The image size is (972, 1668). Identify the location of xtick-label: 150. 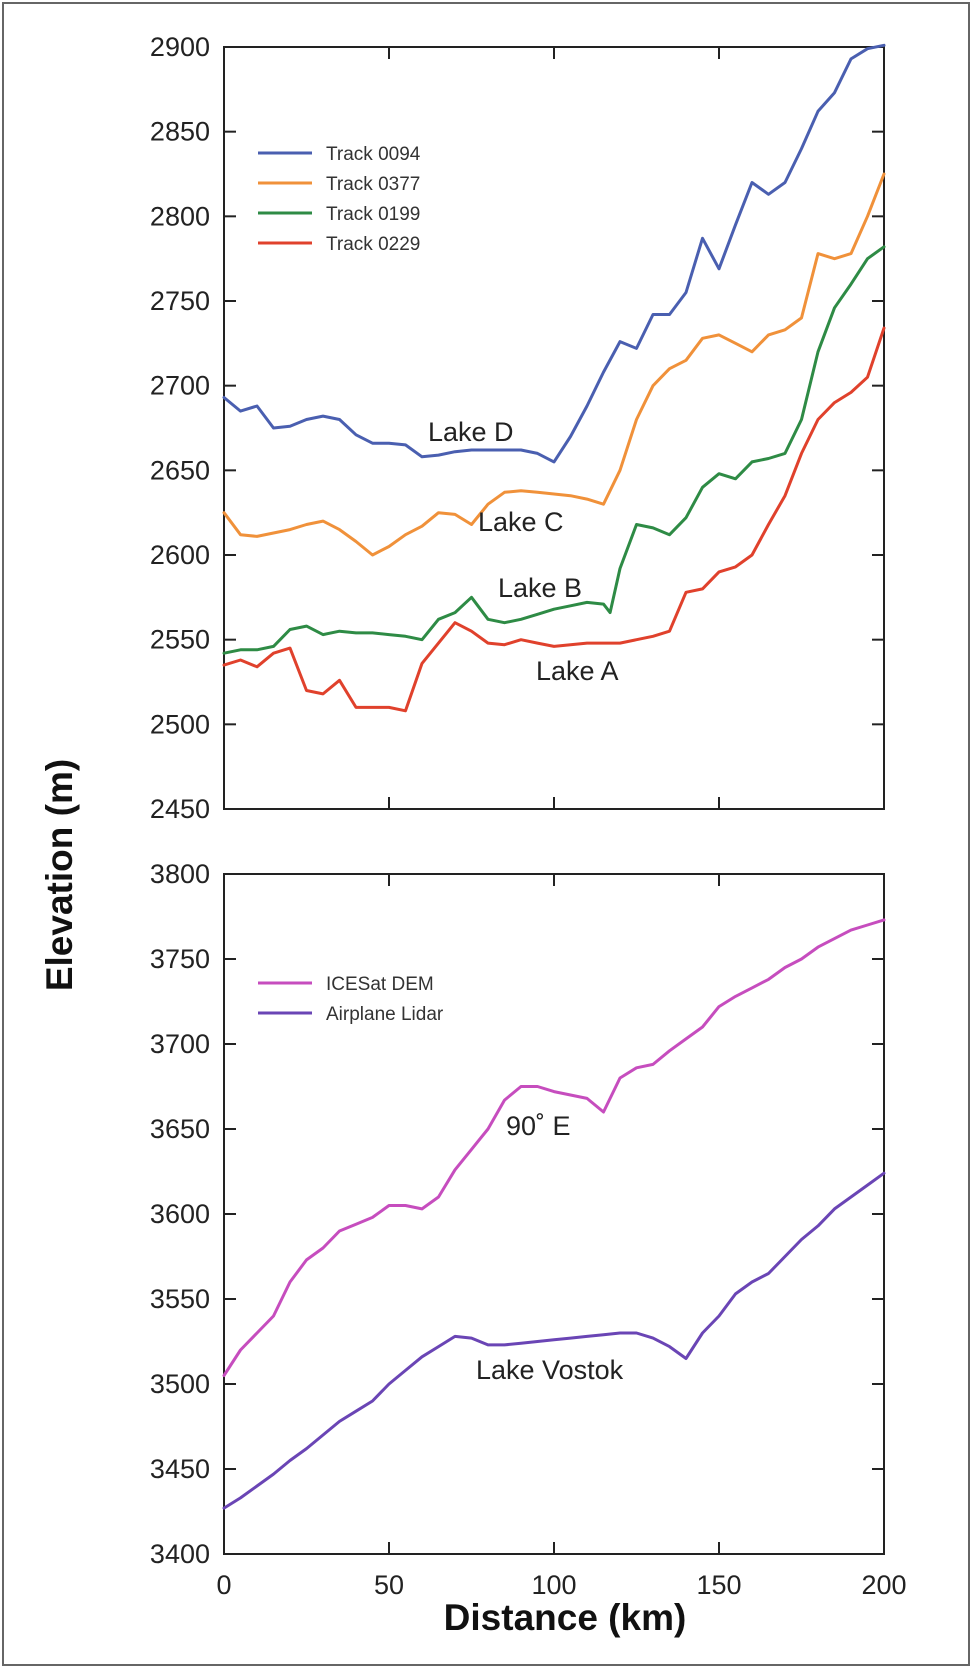
(718, 1585).